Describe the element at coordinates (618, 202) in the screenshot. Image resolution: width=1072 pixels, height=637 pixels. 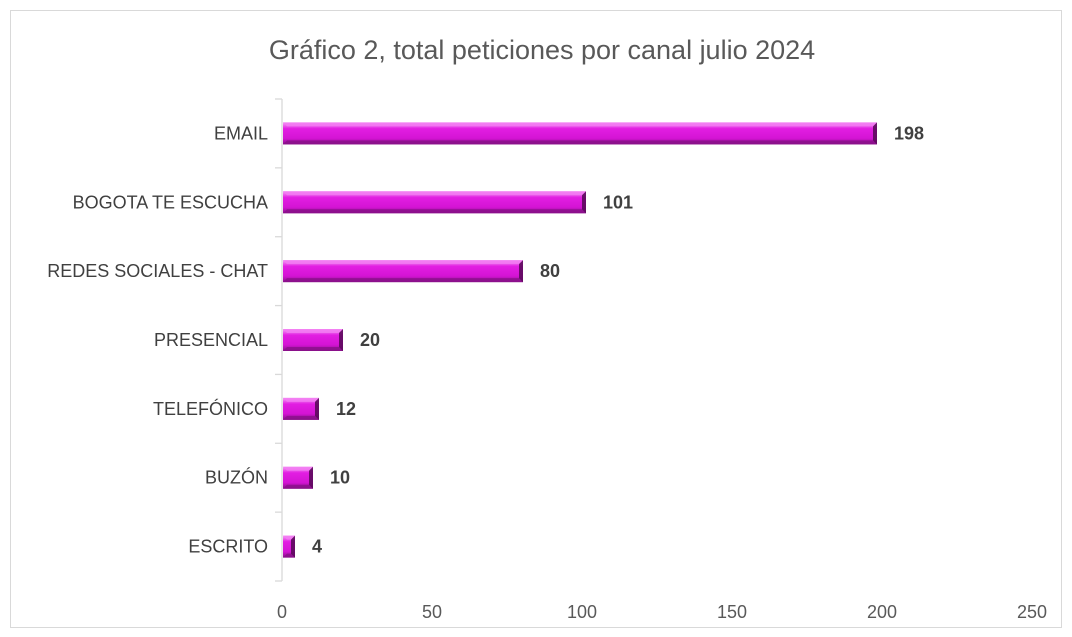
I see `data-label: 101` at that location.